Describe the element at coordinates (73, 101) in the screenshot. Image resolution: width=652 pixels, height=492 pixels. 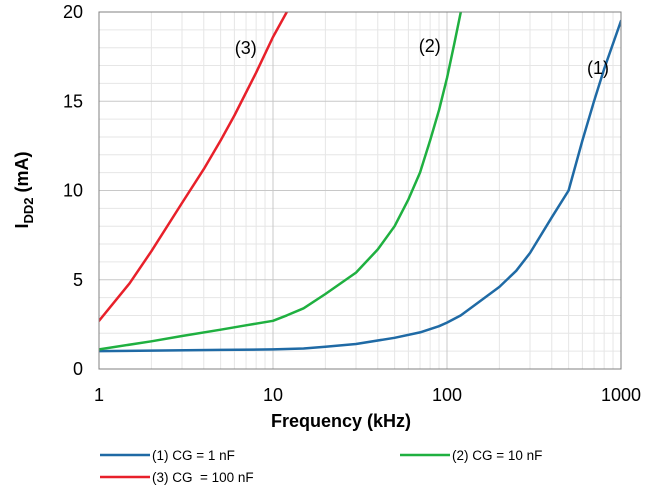
I see `y-tick-label: 15` at that location.